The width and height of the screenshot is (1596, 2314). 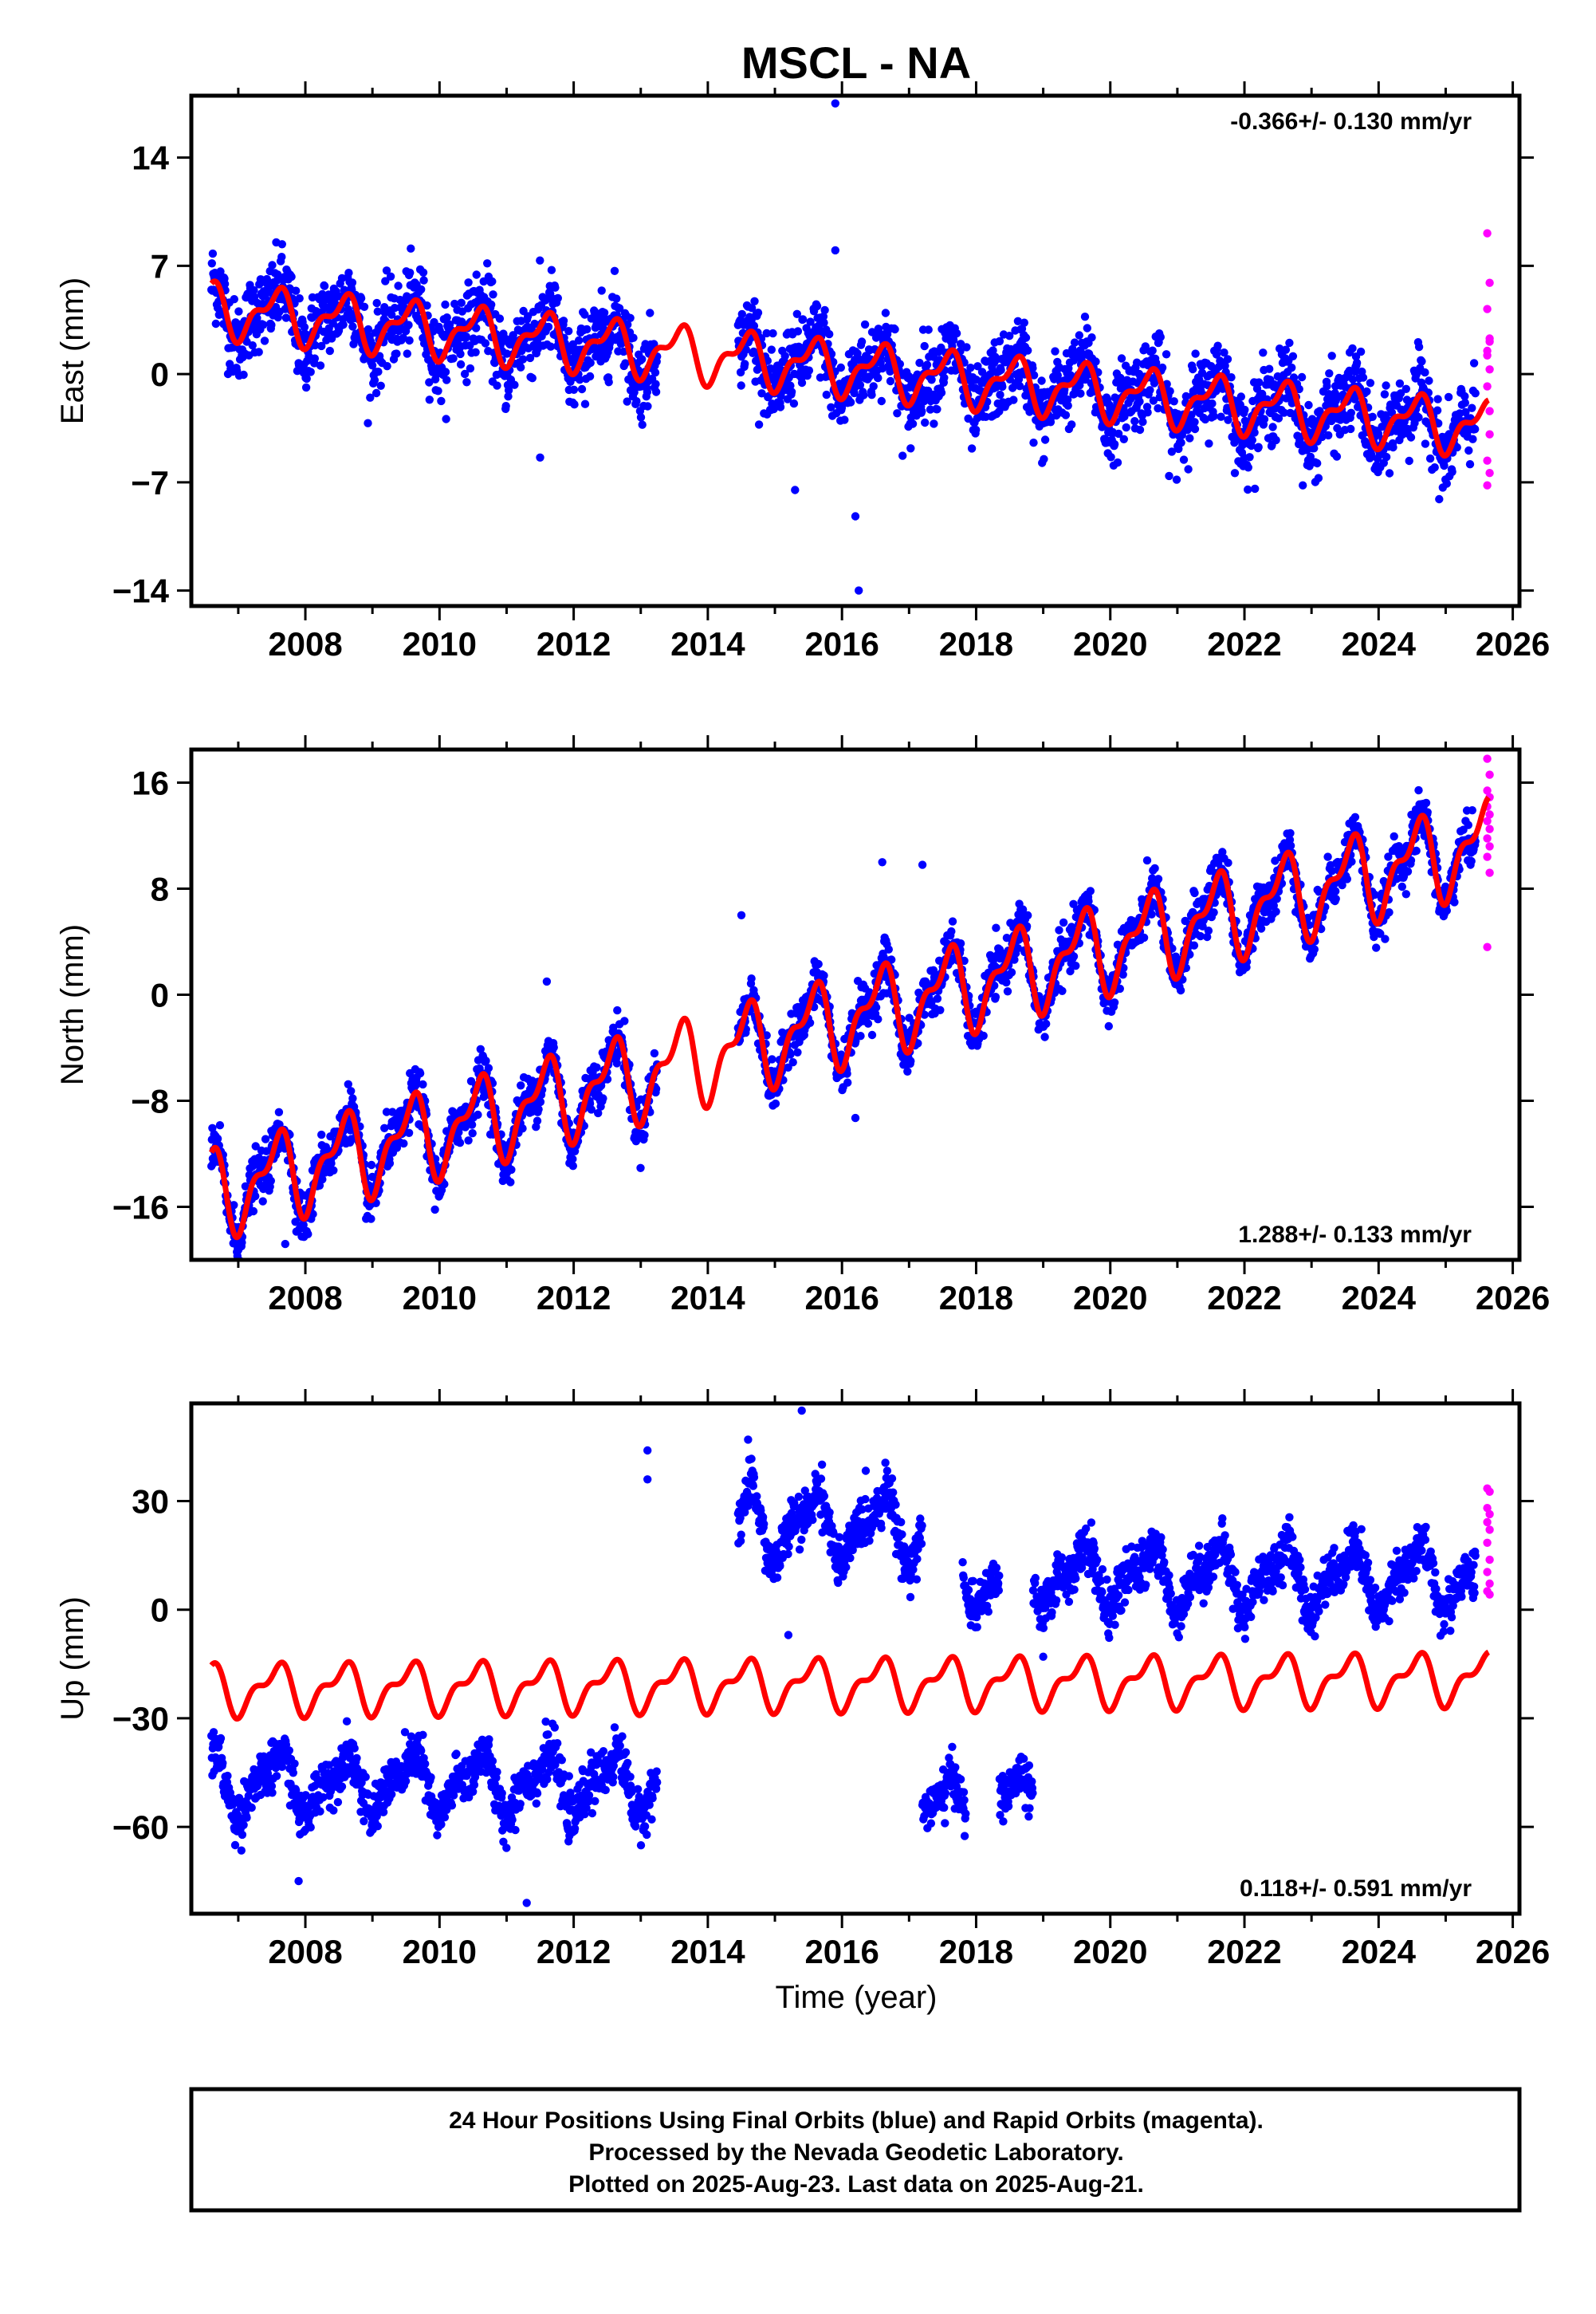 I want to click on east-x-tick-label: 2008, so click(x=305, y=644).